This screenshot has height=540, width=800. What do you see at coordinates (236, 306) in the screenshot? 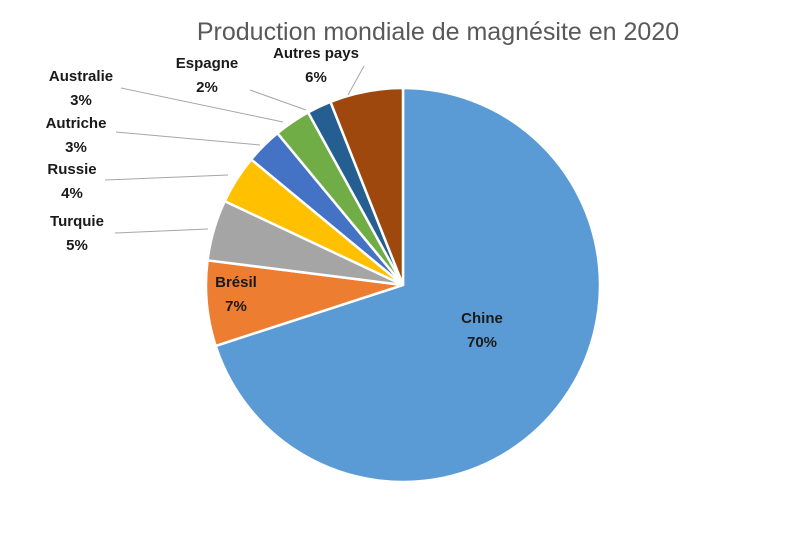
I see `slice-percent-label: 7%` at bounding box center [236, 306].